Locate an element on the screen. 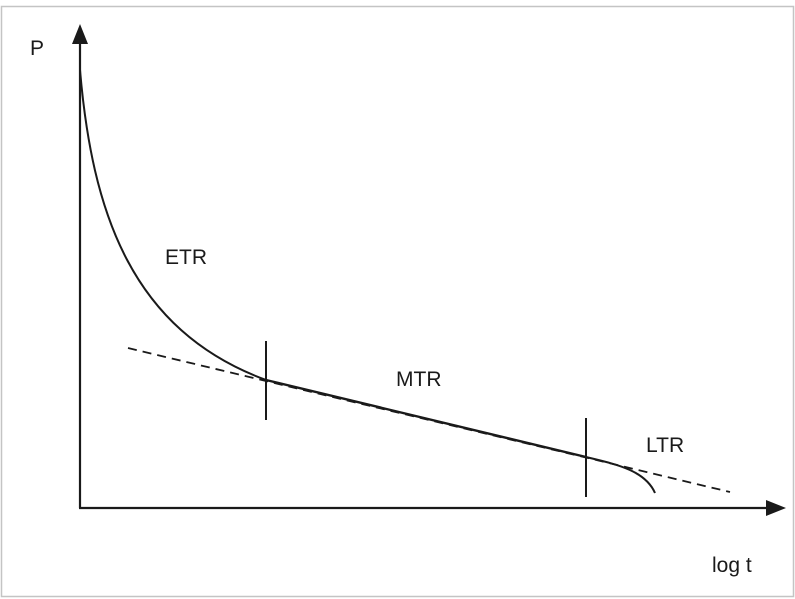 This screenshot has width=795, height=599. mtr-label: MTR is located at coordinates (419, 379).